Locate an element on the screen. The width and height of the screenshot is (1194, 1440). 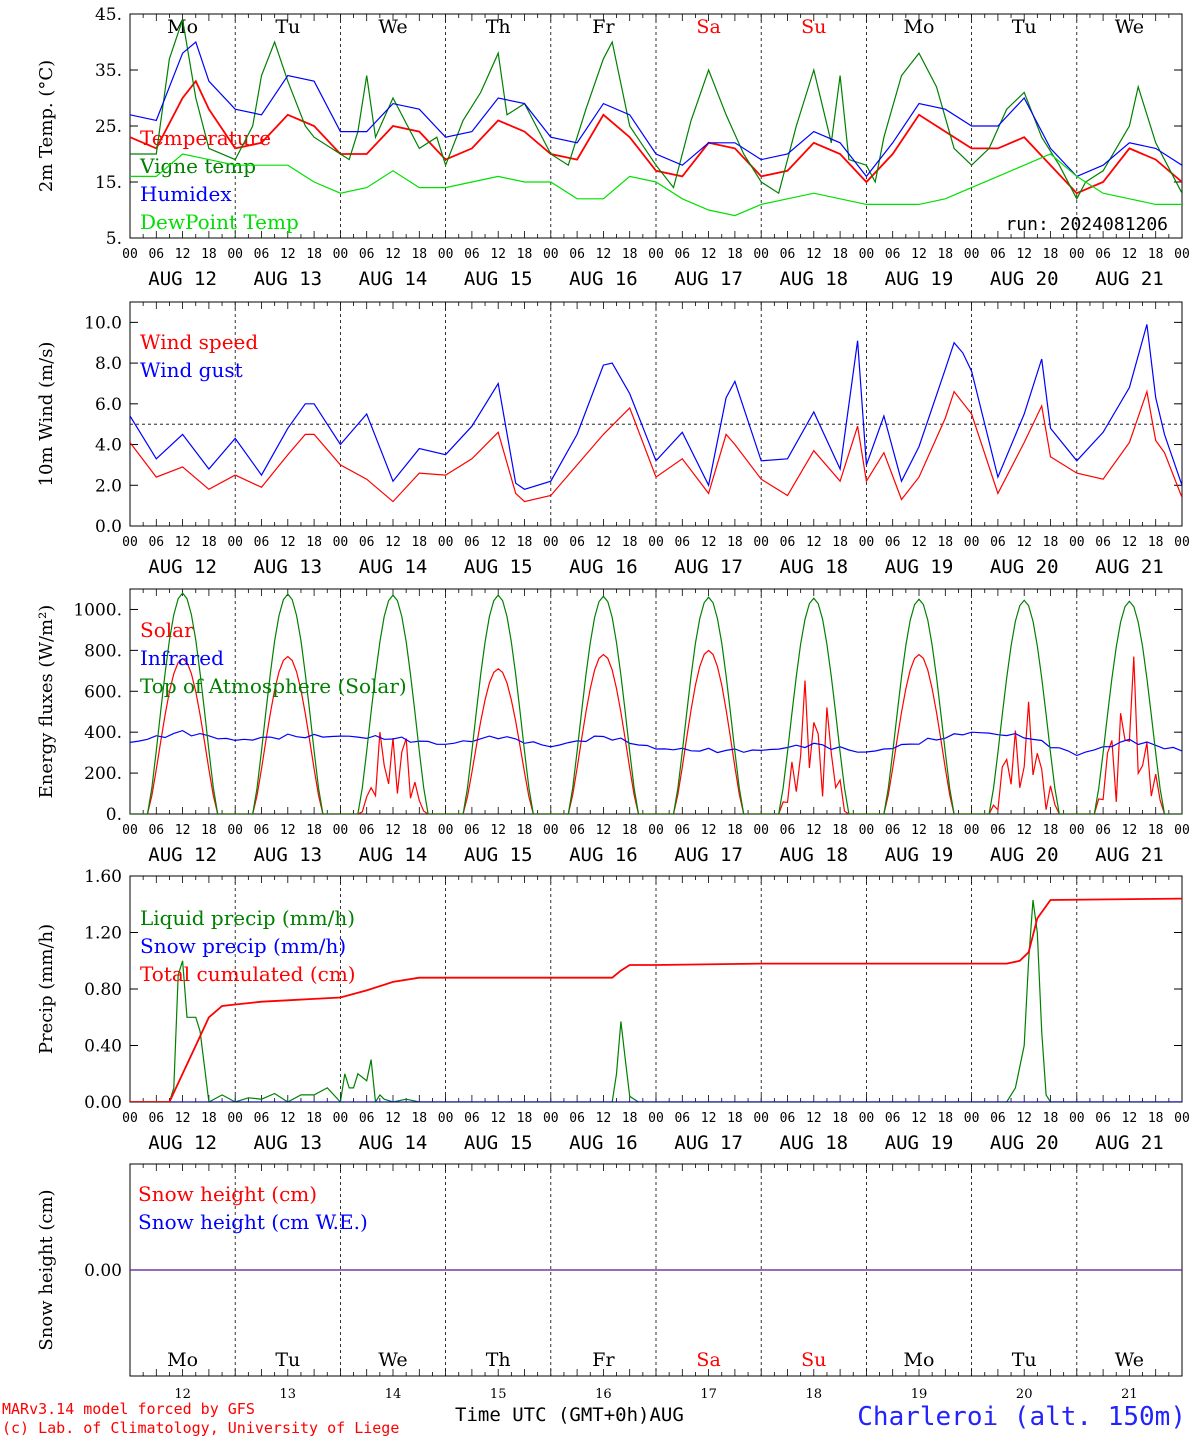
legend-entry: Solar is located at coordinates (167, 630).